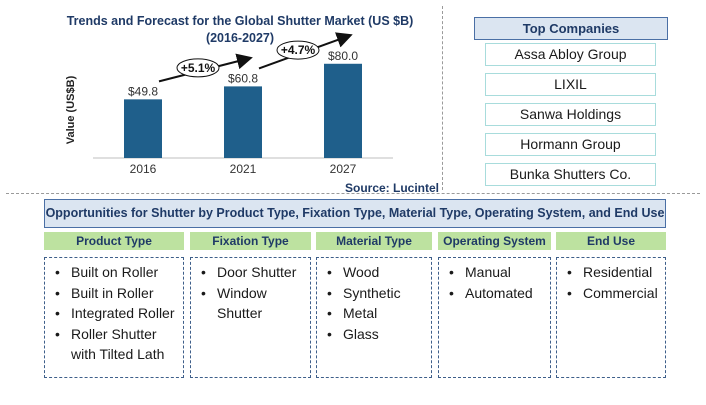  I want to click on list-item-label: Wood, so click(361, 272).